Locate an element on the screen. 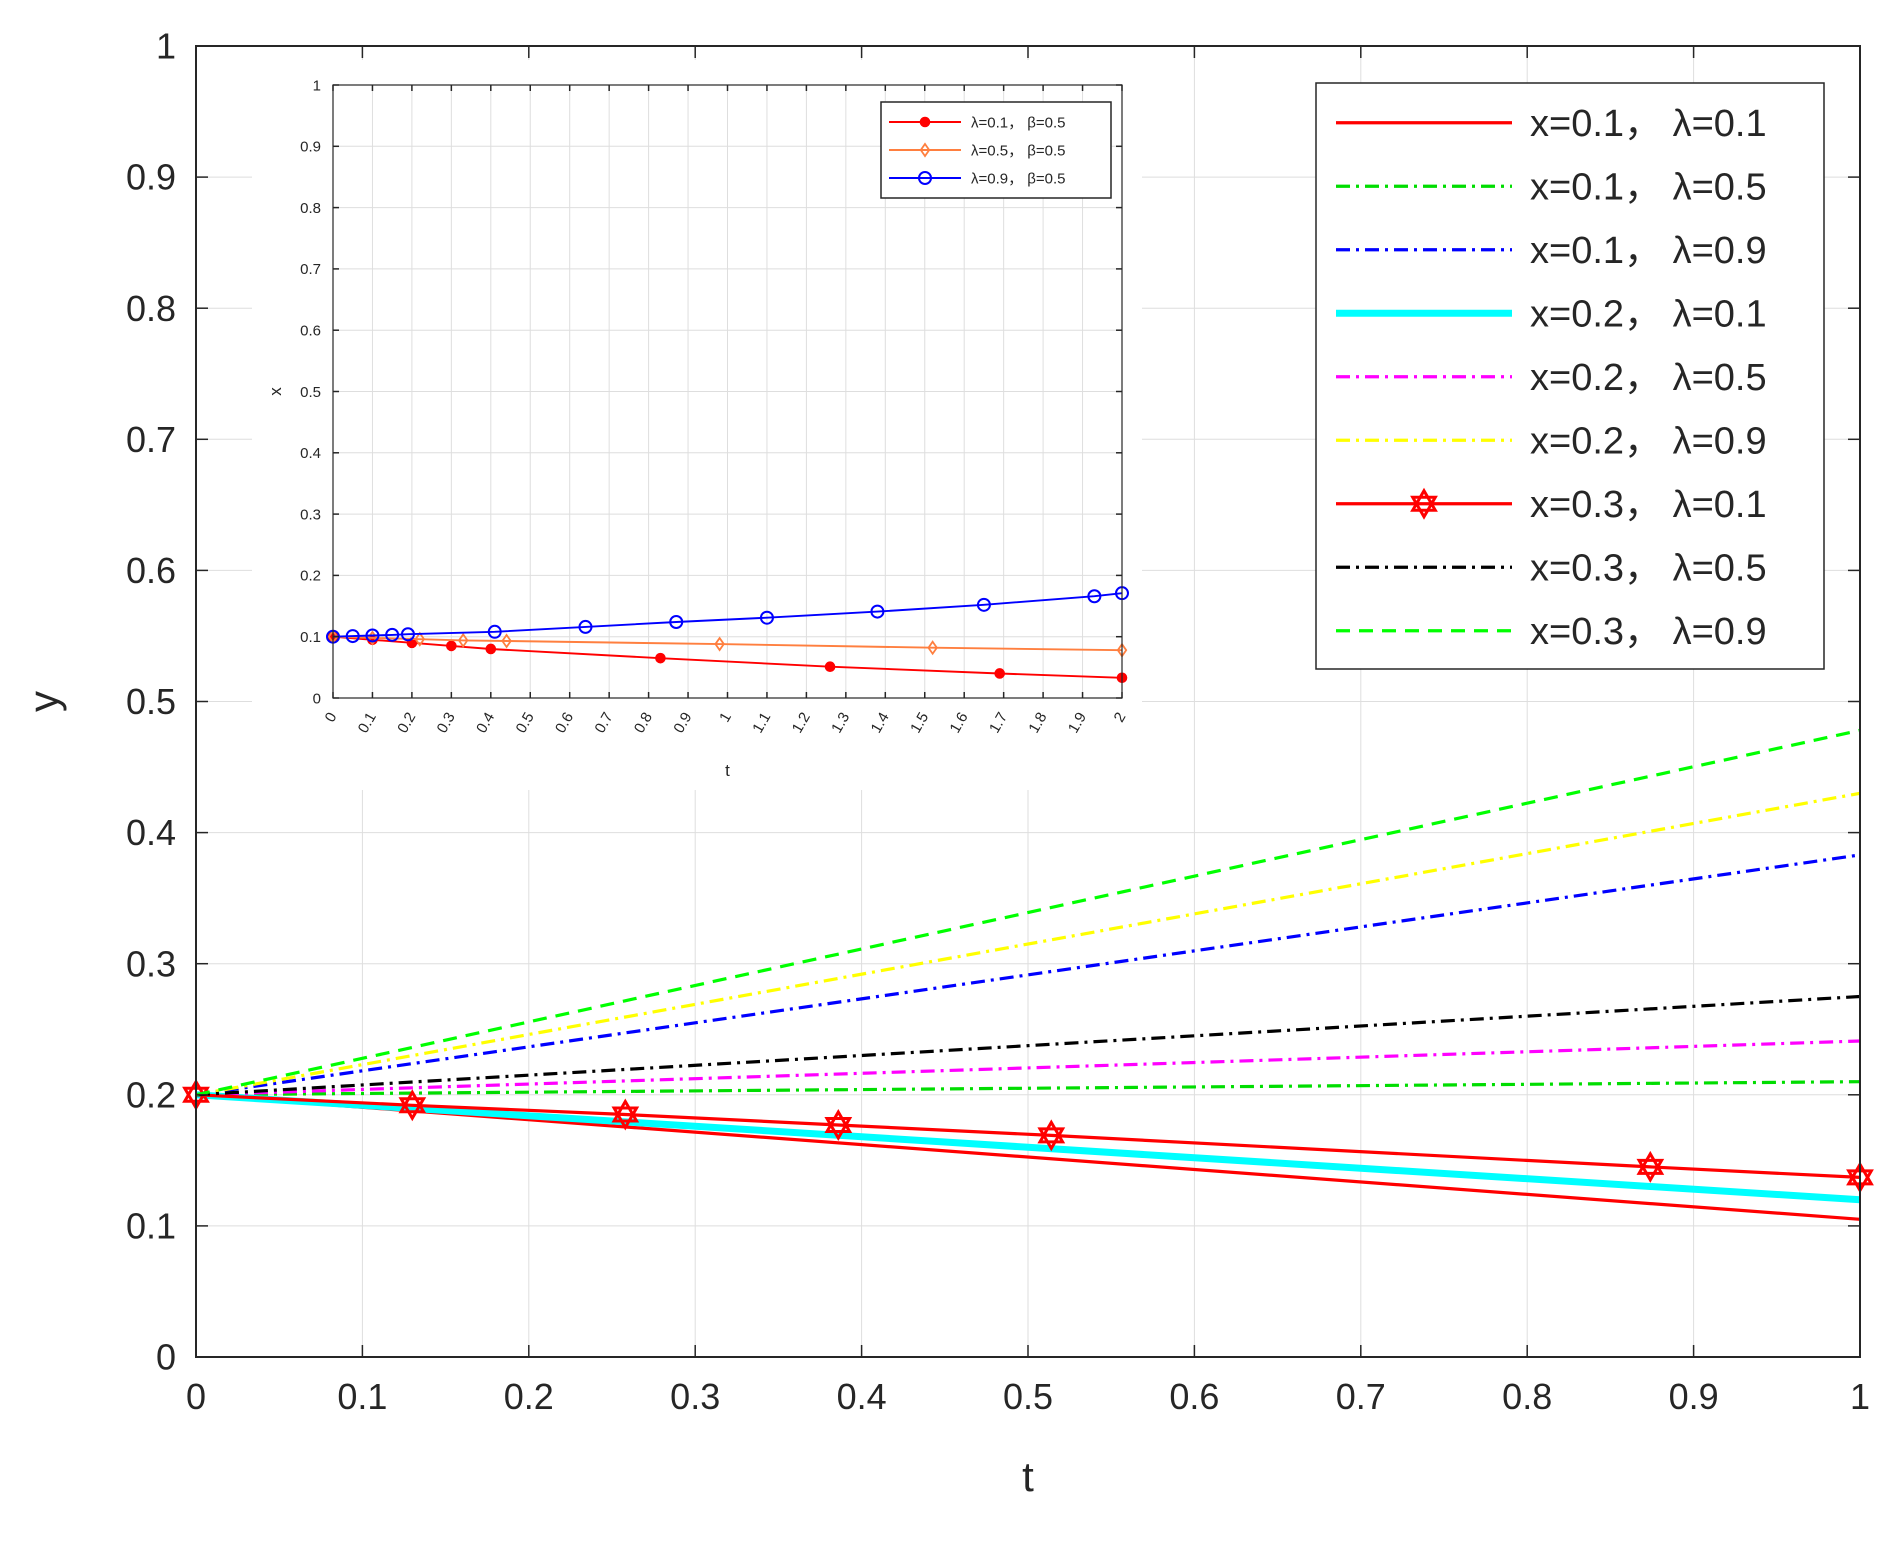 The width and height of the screenshot is (1881, 1541). inset-chart-y-tick-label: 0.7 is located at coordinates (310, 269).